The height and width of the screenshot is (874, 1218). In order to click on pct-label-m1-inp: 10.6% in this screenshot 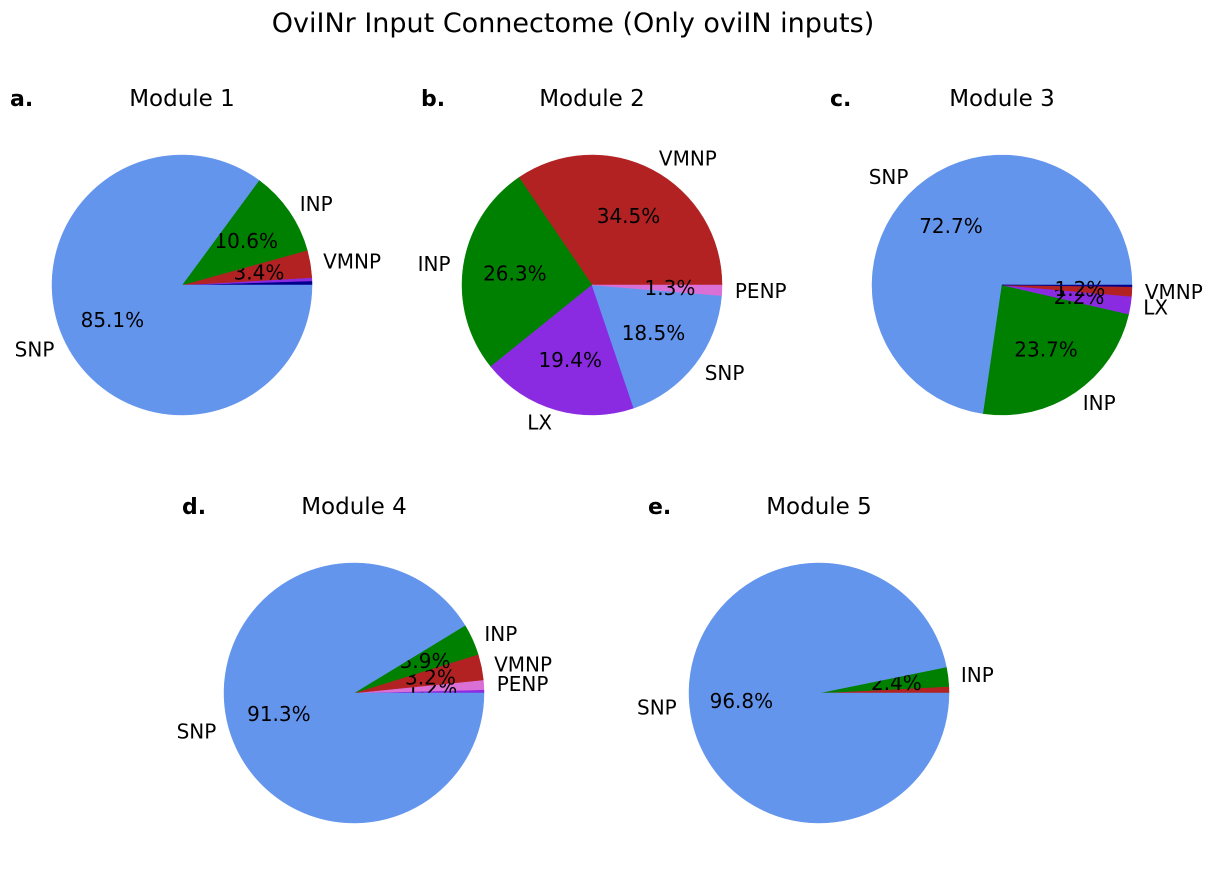, I will do `click(246, 241)`.